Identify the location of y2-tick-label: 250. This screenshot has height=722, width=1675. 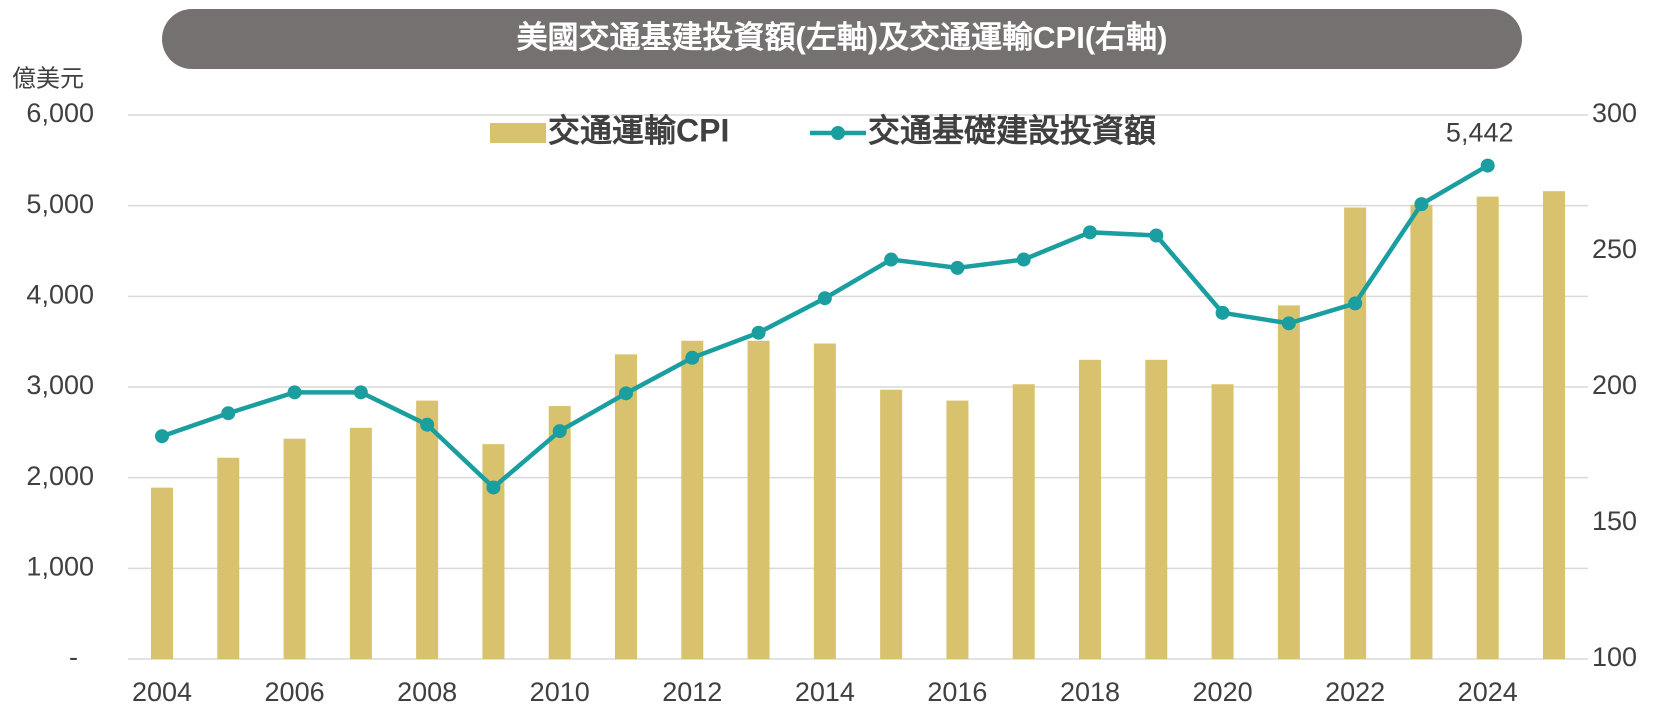
(1614, 249).